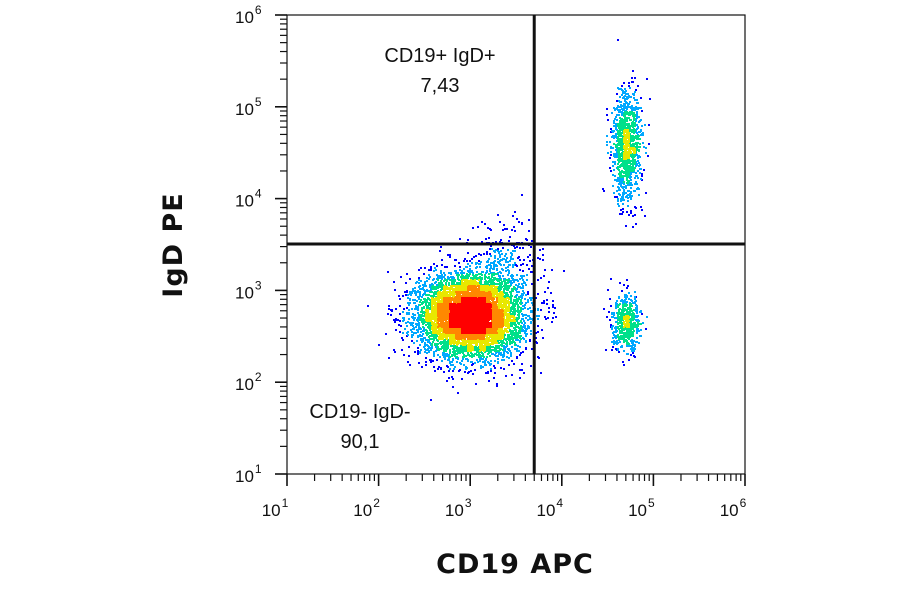  I want to click on x-tick-label: 10¹, so click(275, 508).